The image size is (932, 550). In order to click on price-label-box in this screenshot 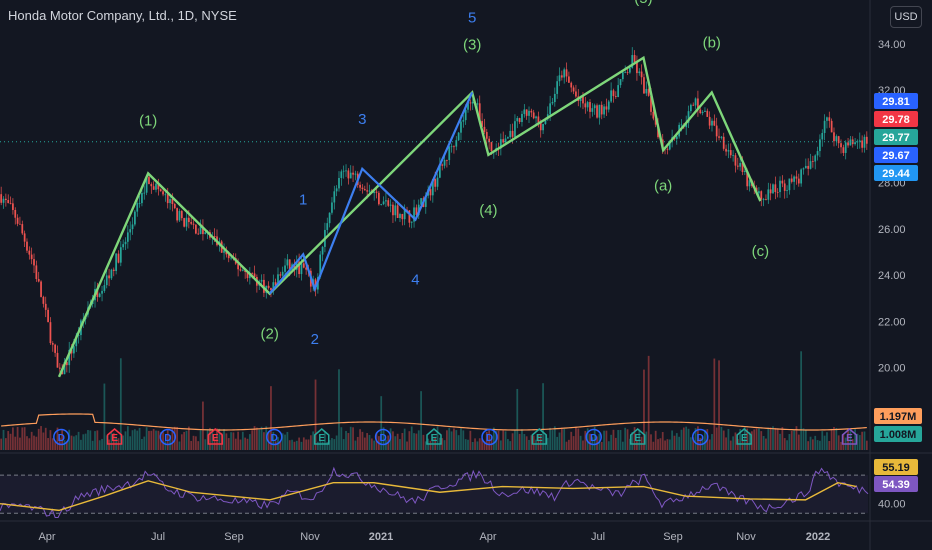, I will do `click(896, 137)`.